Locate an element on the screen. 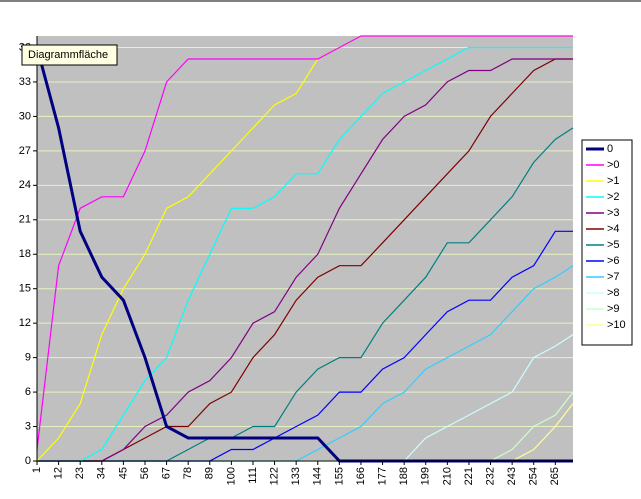 This screenshot has height=499, width=641. y-tick-label: 9 is located at coordinates (28, 358).